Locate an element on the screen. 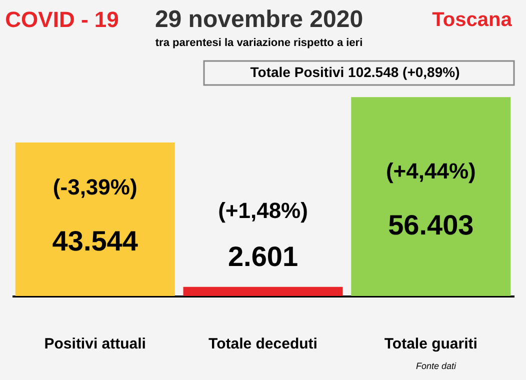  annotation: (+1,48%) is located at coordinates (263, 210).